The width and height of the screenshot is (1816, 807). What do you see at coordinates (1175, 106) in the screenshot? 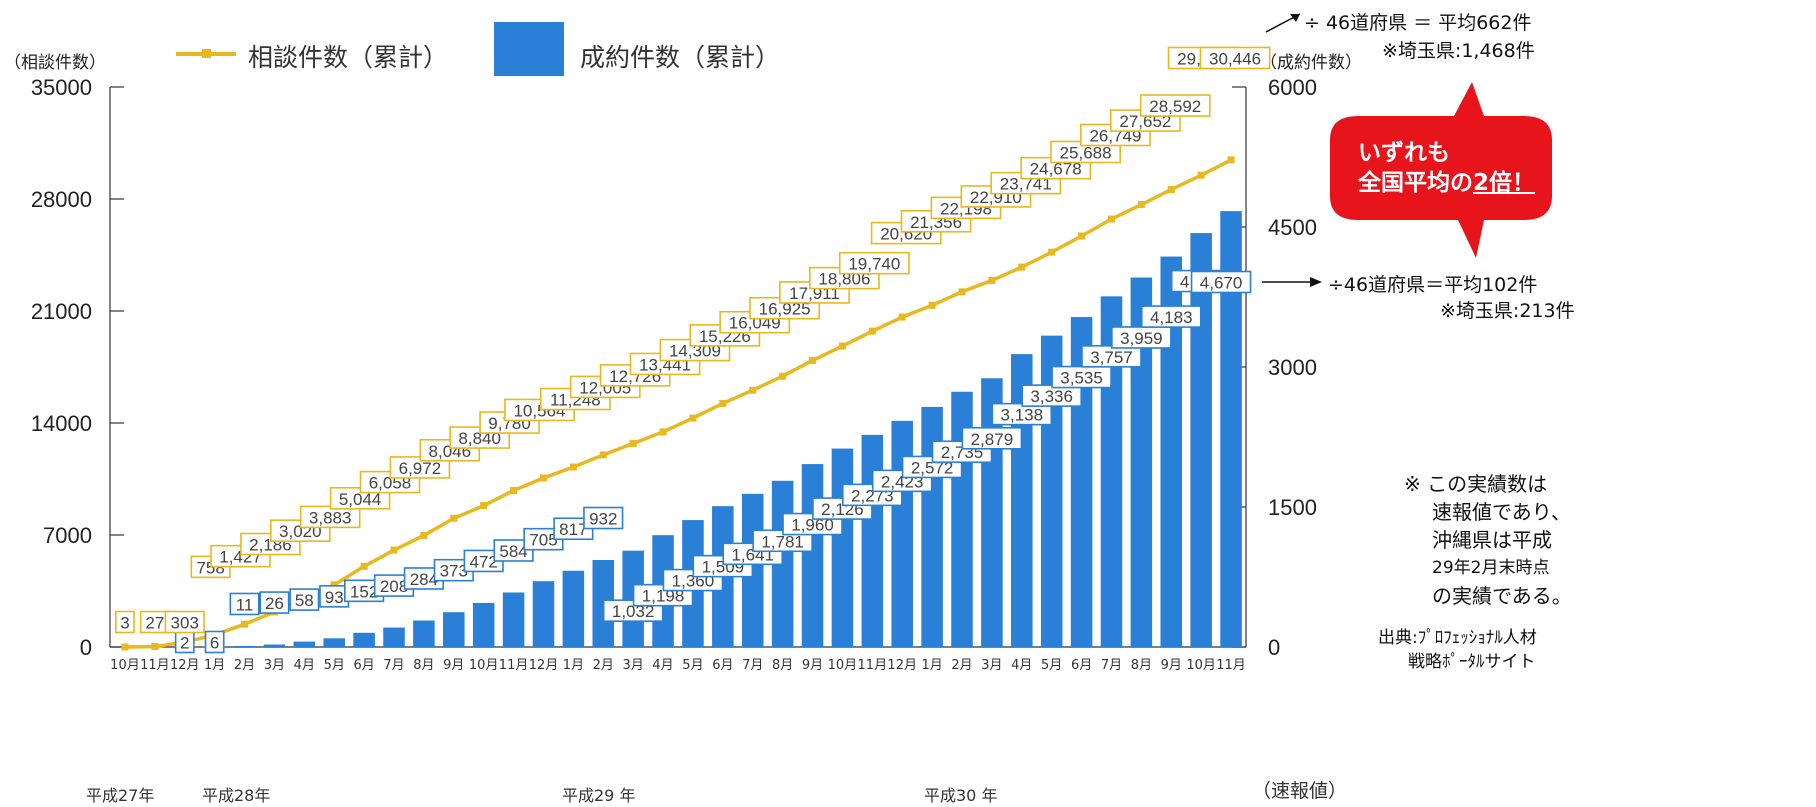
I see `line-data-label-text: 28,592` at bounding box center [1175, 106].